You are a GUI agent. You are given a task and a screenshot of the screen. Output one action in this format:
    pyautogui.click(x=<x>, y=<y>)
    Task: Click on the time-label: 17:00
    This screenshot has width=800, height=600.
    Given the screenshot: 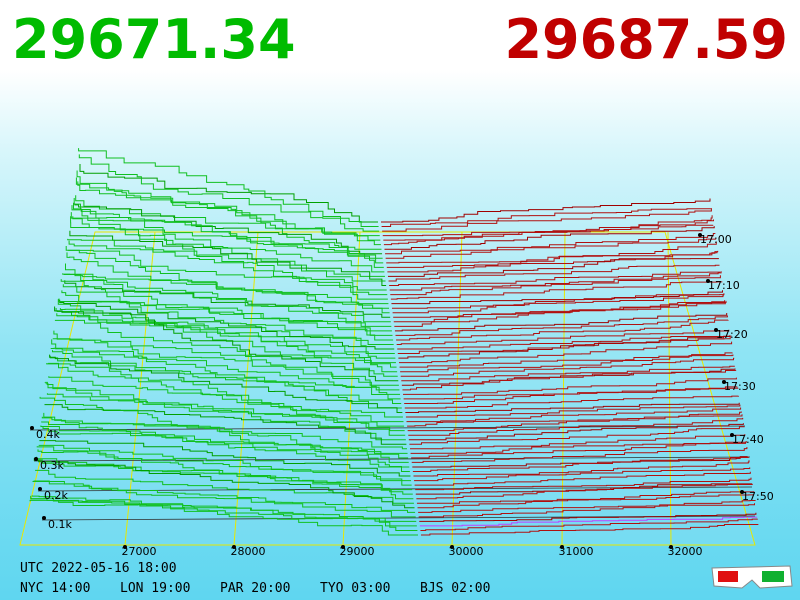 What is the action you would take?
    pyautogui.click(x=716, y=239)
    